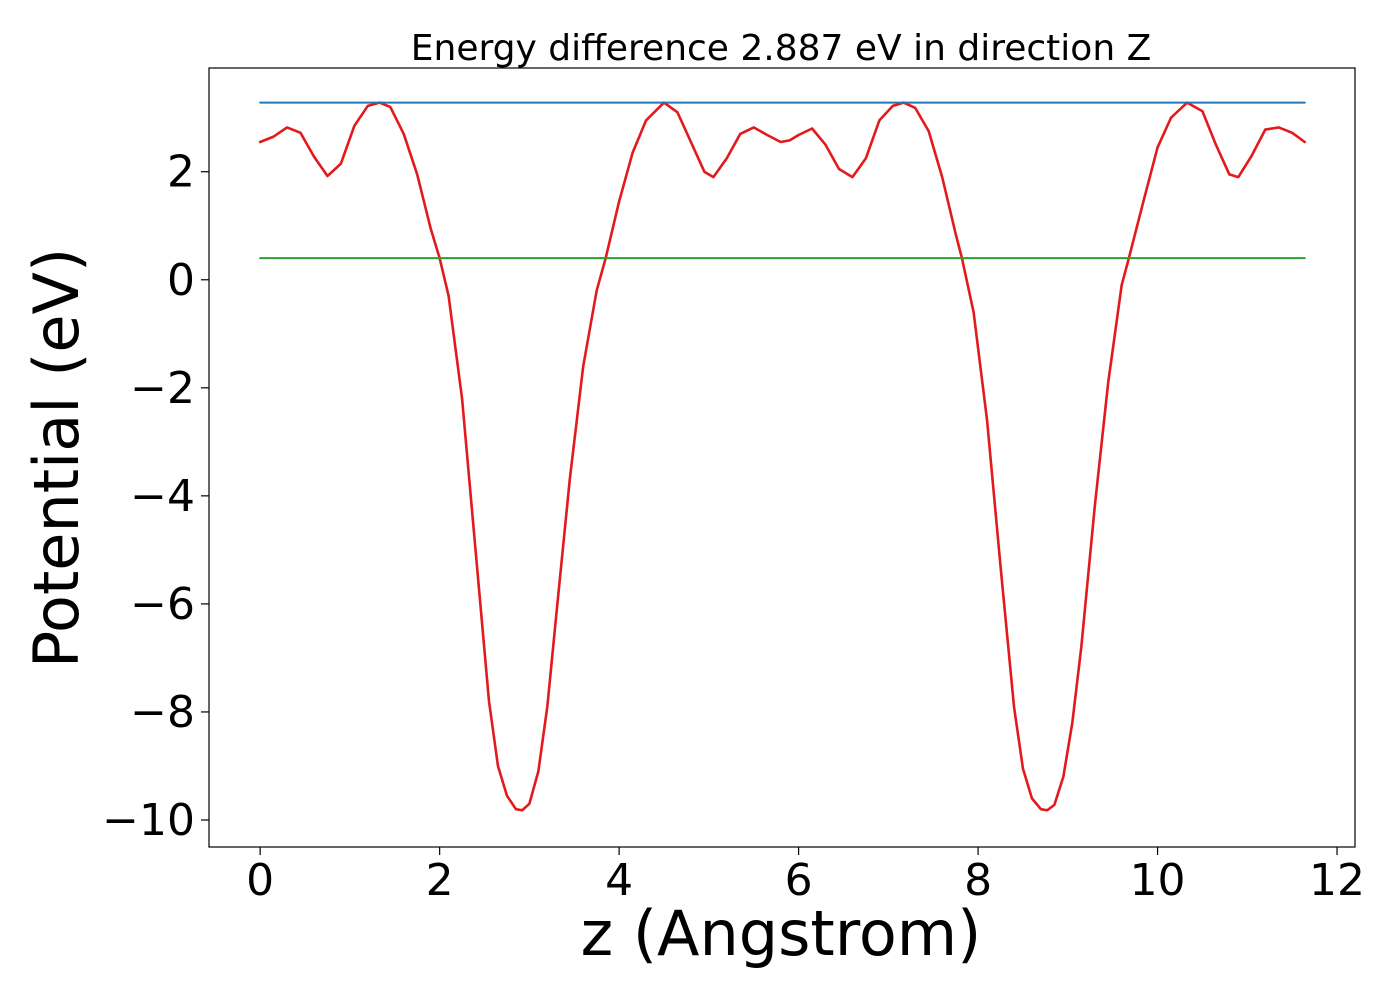  Describe the element at coordinates (162, 604) in the screenshot. I see `y-tick-label: −6` at that location.